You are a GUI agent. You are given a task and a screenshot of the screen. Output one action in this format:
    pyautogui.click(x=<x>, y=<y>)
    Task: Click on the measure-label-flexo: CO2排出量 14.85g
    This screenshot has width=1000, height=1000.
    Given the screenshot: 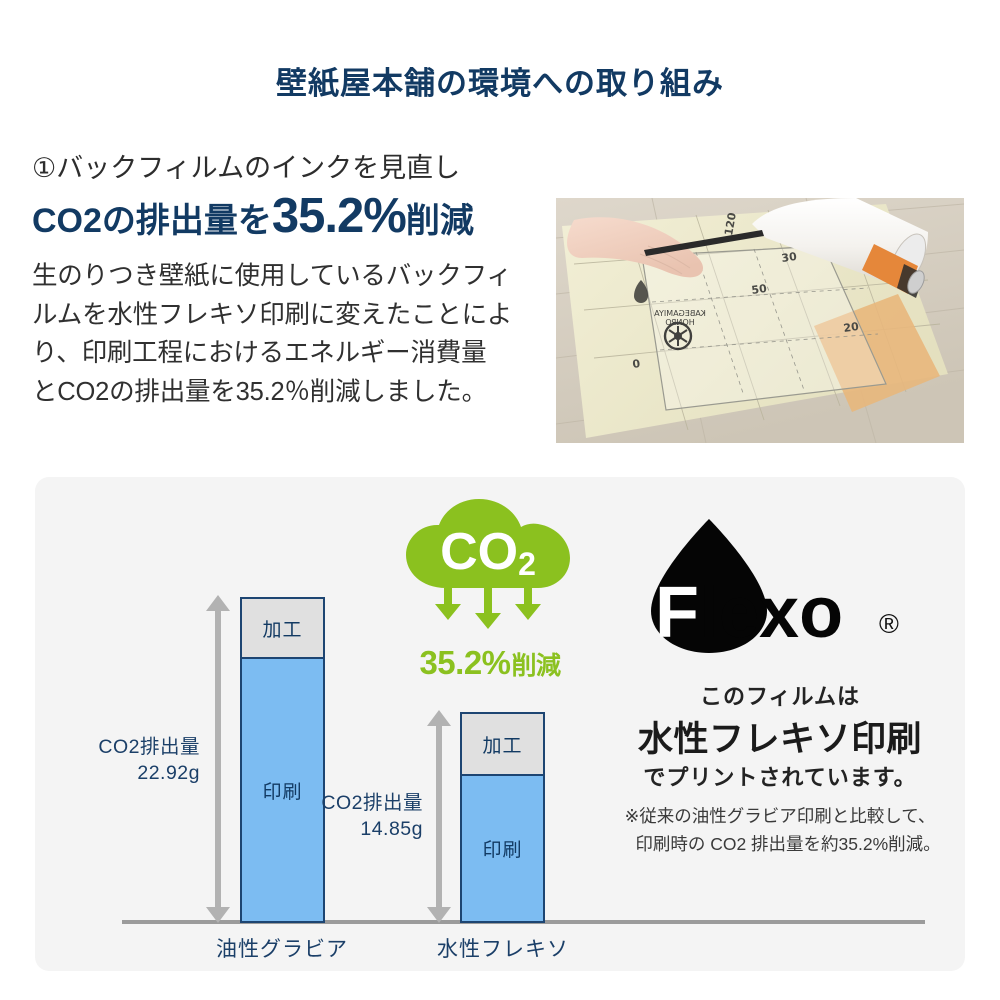 What is the action you would take?
    pyautogui.click(x=350, y=816)
    